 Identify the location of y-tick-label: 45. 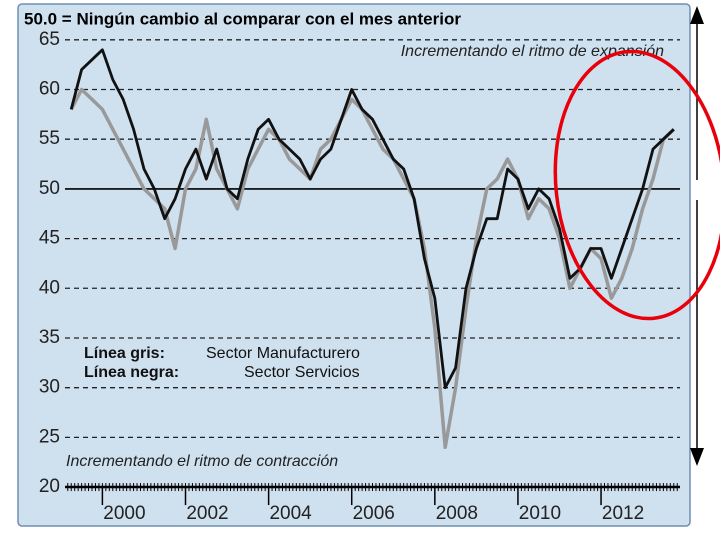
(49, 238).